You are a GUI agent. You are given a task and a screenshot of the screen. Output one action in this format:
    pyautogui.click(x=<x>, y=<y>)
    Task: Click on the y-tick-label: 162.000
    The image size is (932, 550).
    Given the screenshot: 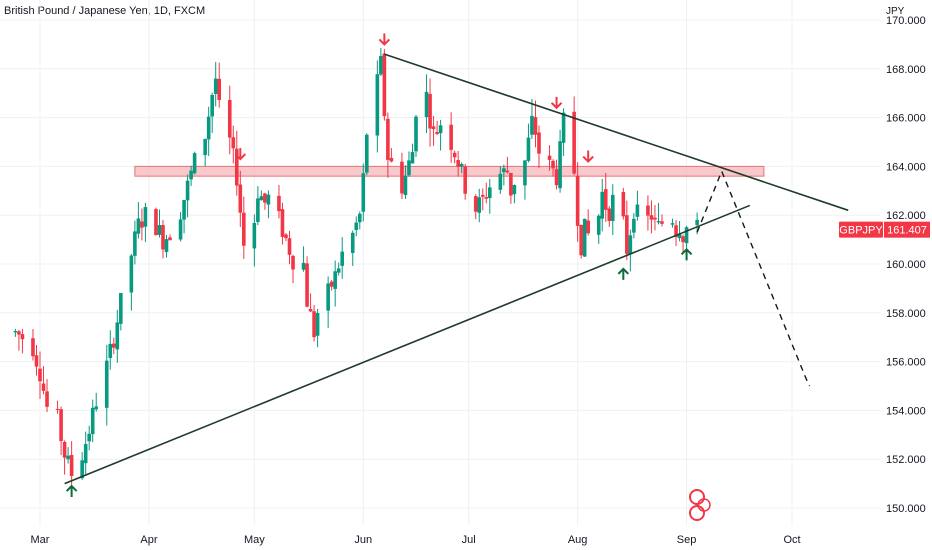 What is the action you would take?
    pyautogui.click(x=906, y=216)
    